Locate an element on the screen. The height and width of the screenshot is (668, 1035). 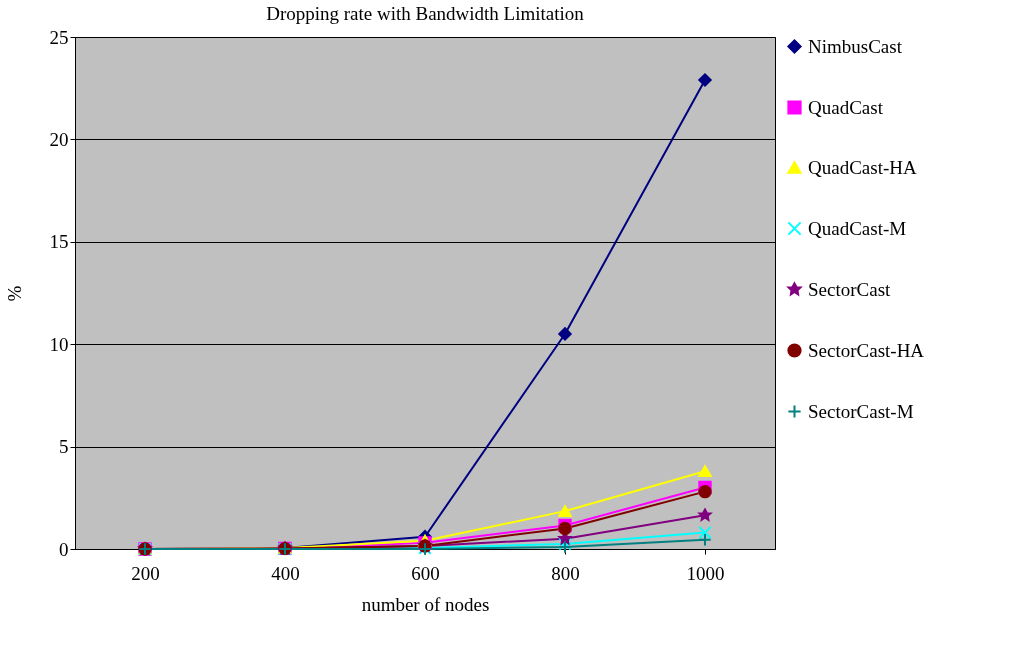
legend-label: QuadCast-HA is located at coordinates (862, 167).